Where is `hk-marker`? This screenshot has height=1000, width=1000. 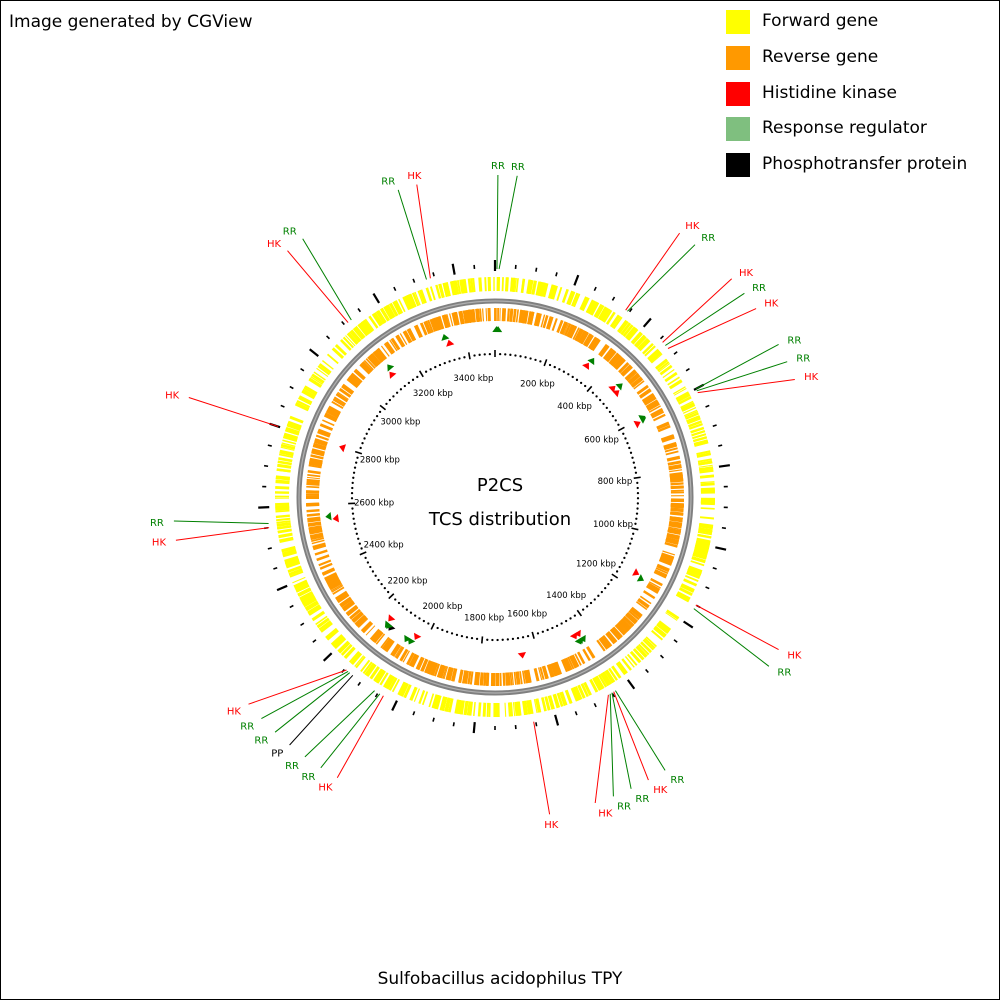 hk-marker is located at coordinates (636, 572).